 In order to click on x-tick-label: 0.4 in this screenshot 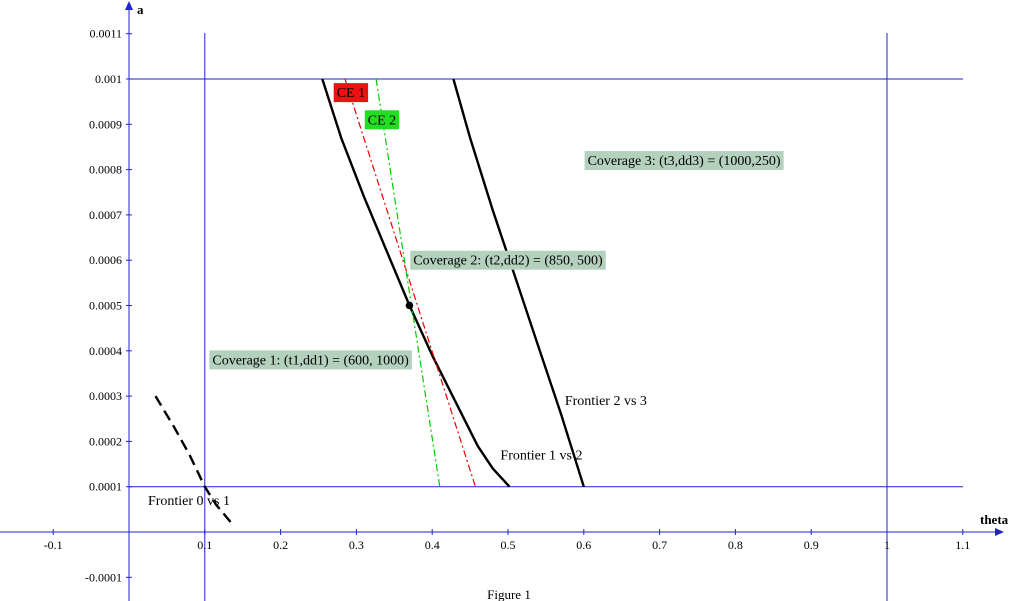, I will do `click(432, 545)`.